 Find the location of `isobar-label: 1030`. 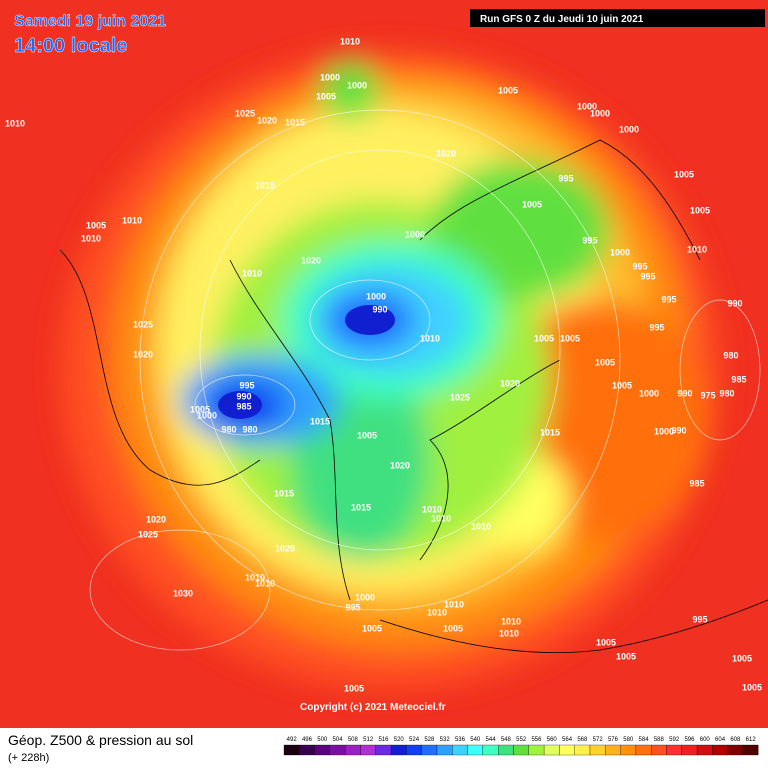

isobar-label: 1030 is located at coordinates (183, 593).